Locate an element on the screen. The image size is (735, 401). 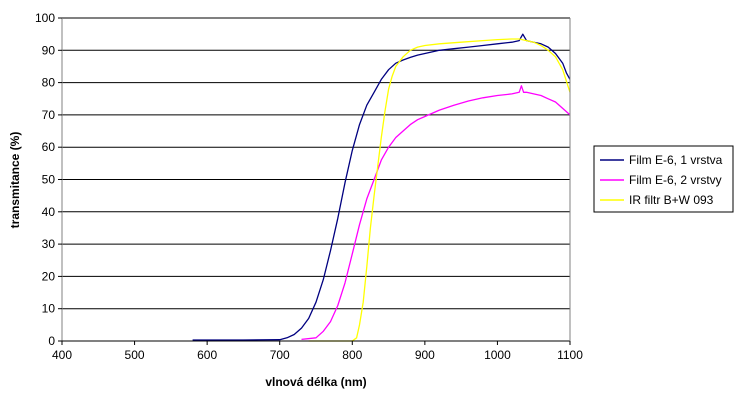
y-tick-label-40: 40 is located at coordinates (49, 212).